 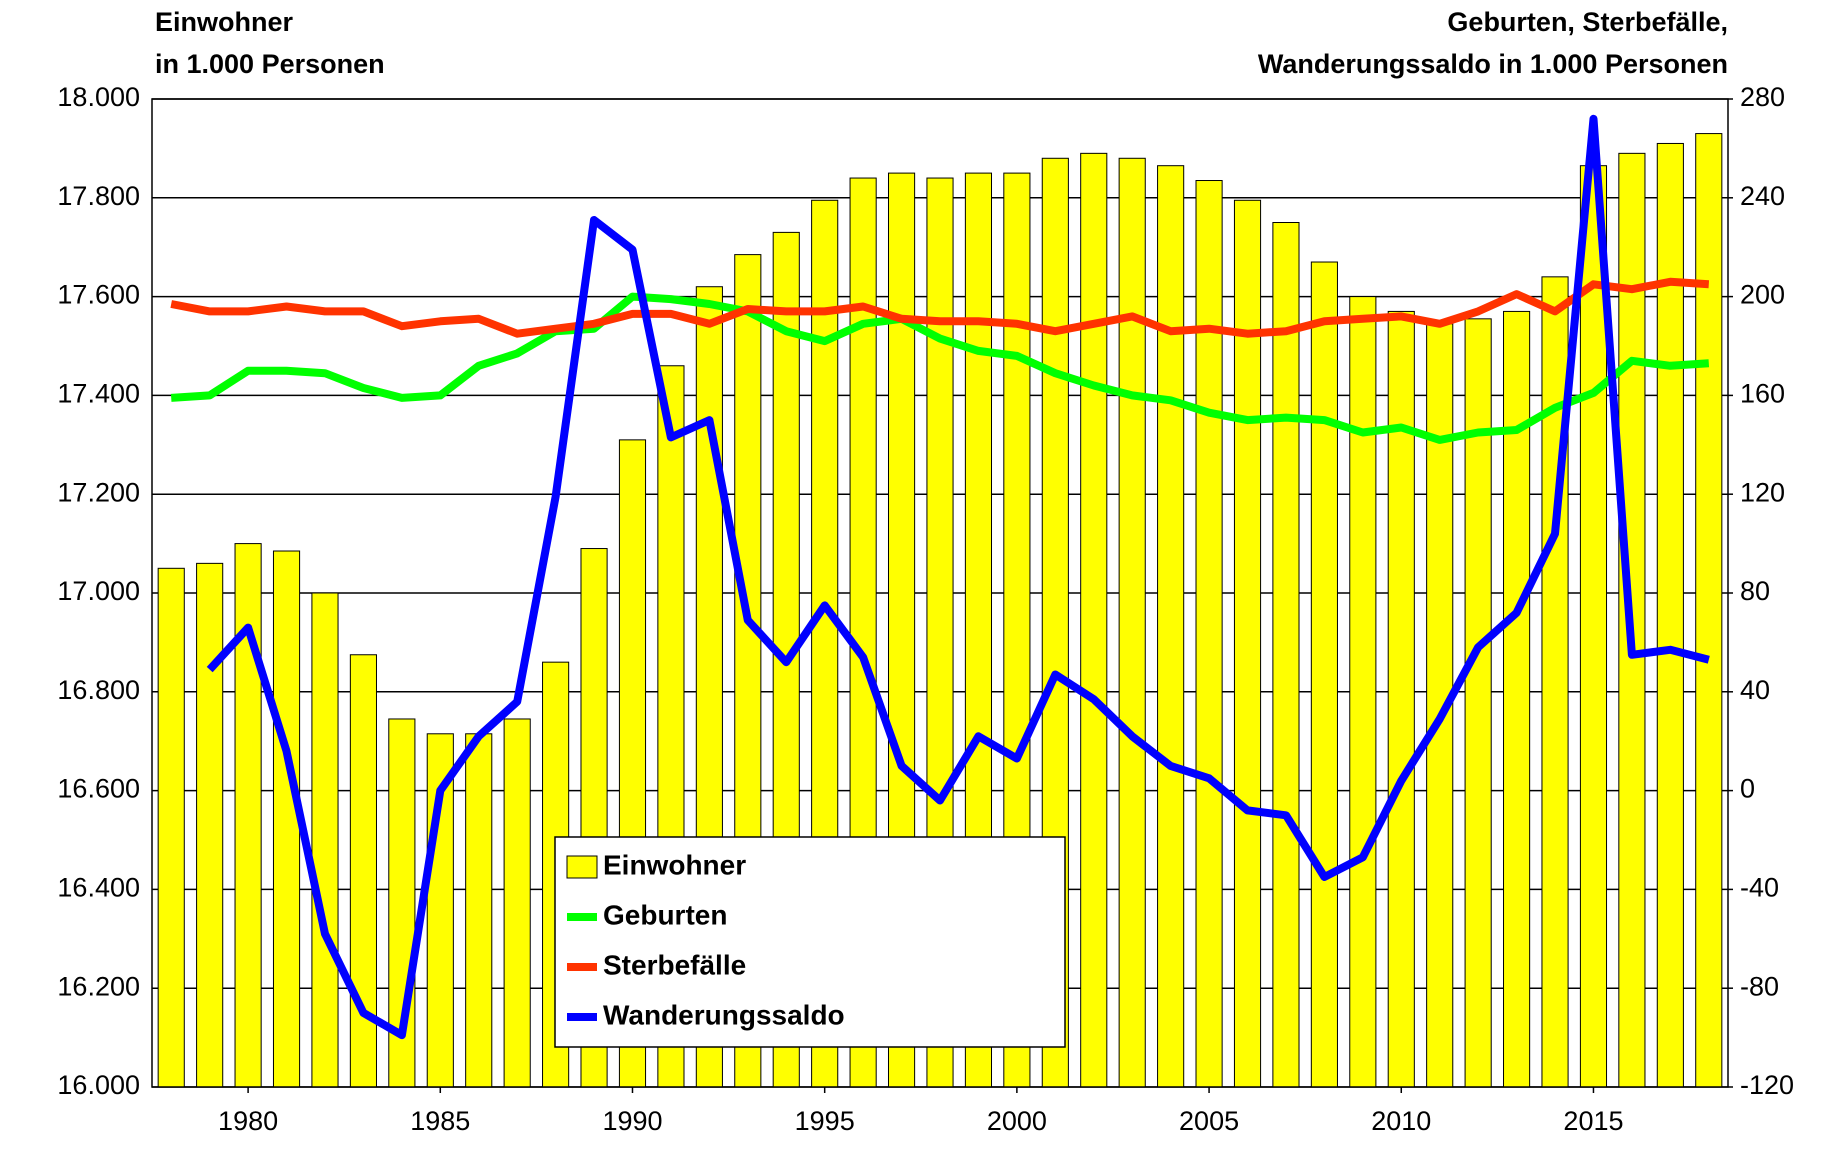 What do you see at coordinates (248, 1121) in the screenshot?
I see `x-tick-label: 1980` at bounding box center [248, 1121].